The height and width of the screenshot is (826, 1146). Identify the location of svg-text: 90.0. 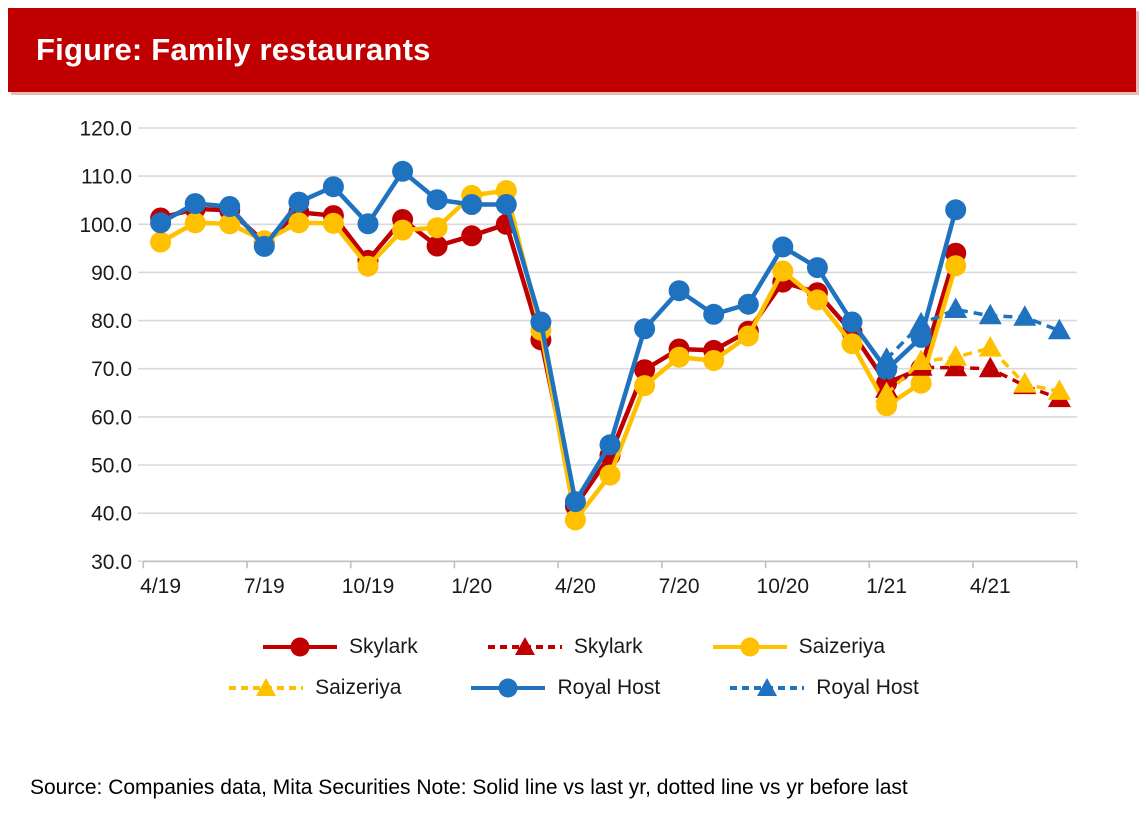
(111, 273).